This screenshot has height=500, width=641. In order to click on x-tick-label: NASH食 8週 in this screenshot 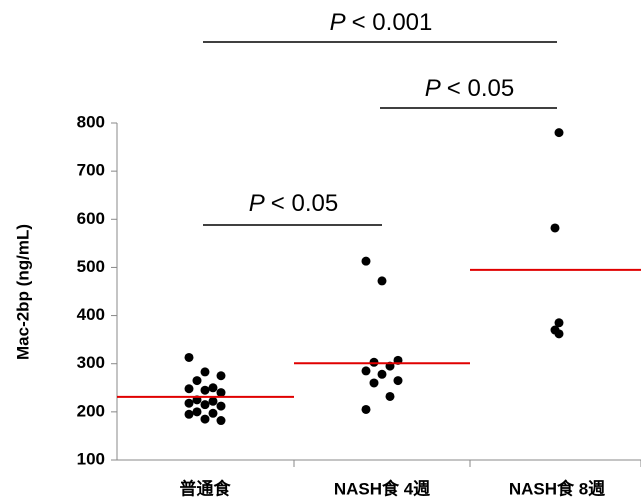, I will do `click(557, 488)`.